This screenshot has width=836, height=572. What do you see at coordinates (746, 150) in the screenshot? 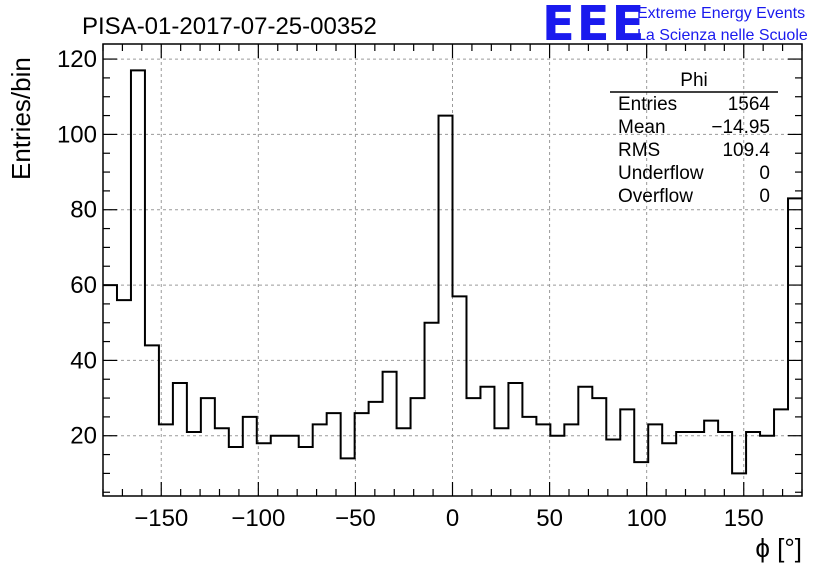
I see `stats-rms-value: 109.4` at bounding box center [746, 150].